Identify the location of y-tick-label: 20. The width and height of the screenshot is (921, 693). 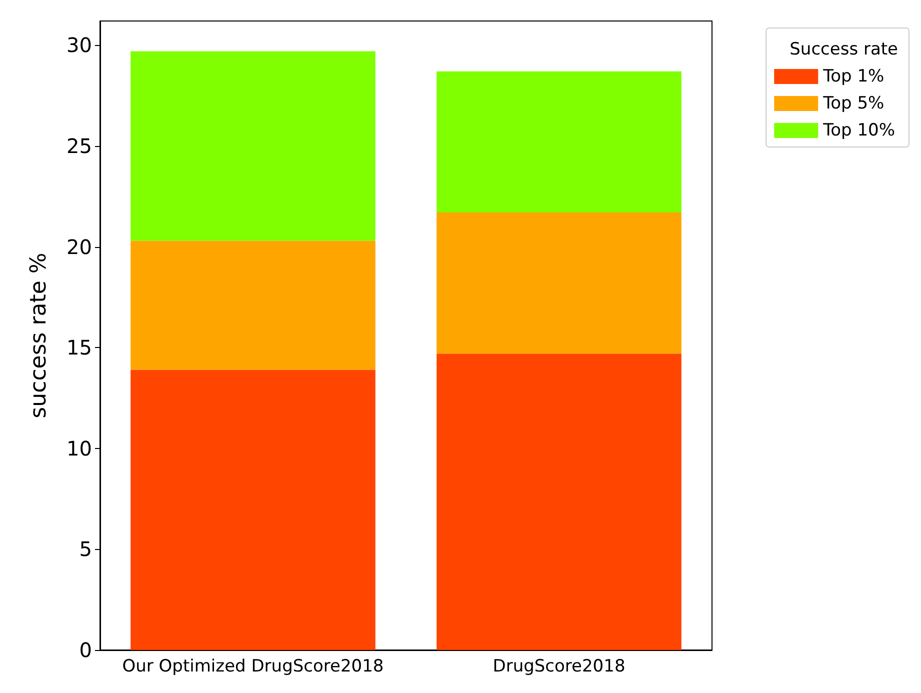
(79, 246).